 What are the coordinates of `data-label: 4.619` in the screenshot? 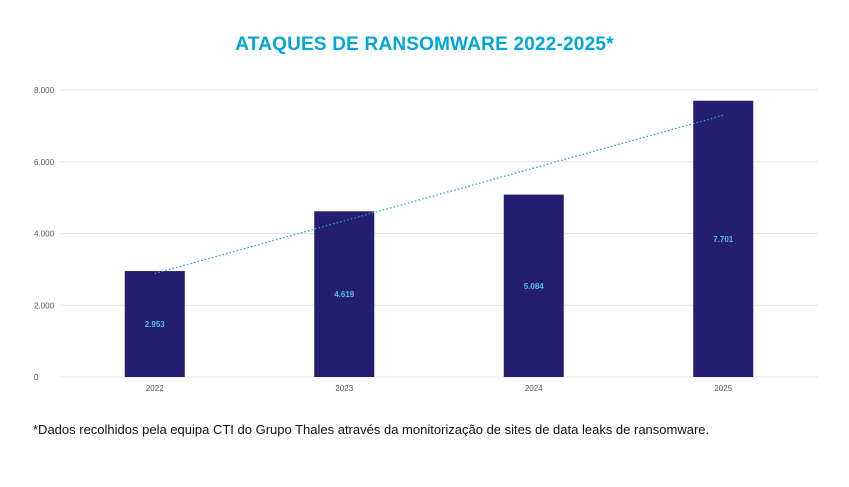 It's located at (344, 294).